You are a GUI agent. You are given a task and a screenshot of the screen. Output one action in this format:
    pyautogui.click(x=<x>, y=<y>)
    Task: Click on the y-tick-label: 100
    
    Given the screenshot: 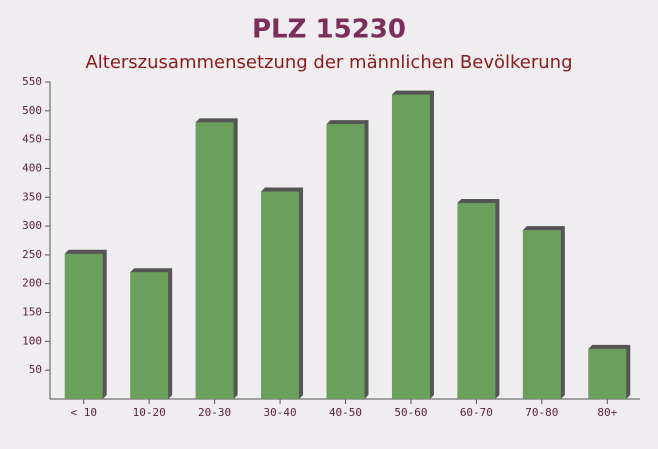 What is the action you would take?
    pyautogui.click(x=32, y=340)
    